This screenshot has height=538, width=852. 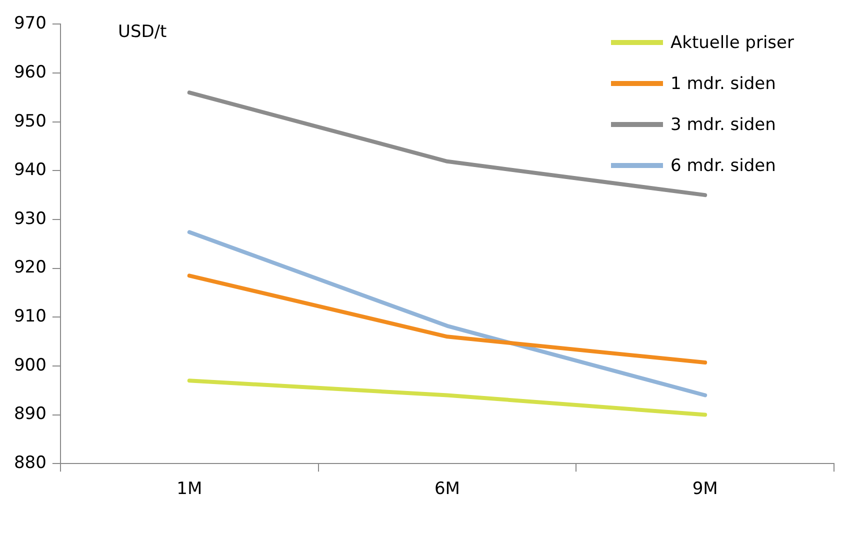 I want to click on y-tick-label: 920, so click(x=30, y=268).